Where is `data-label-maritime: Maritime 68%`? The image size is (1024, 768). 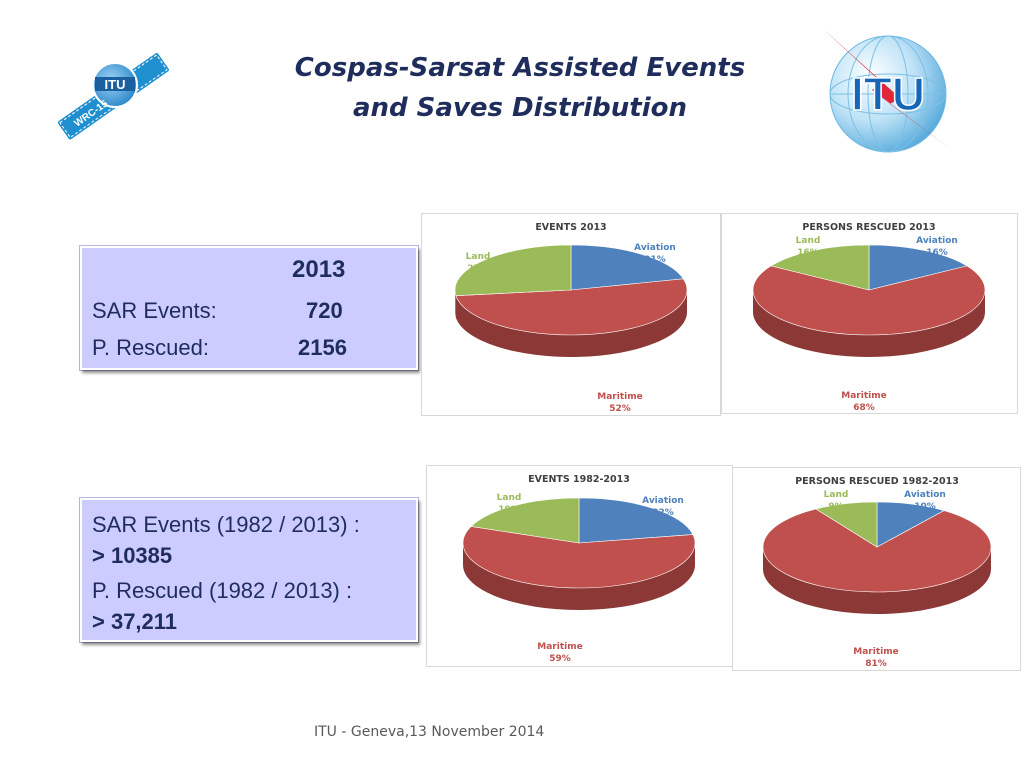
data-label-maritime: Maritime 68% is located at coordinates (863, 402).